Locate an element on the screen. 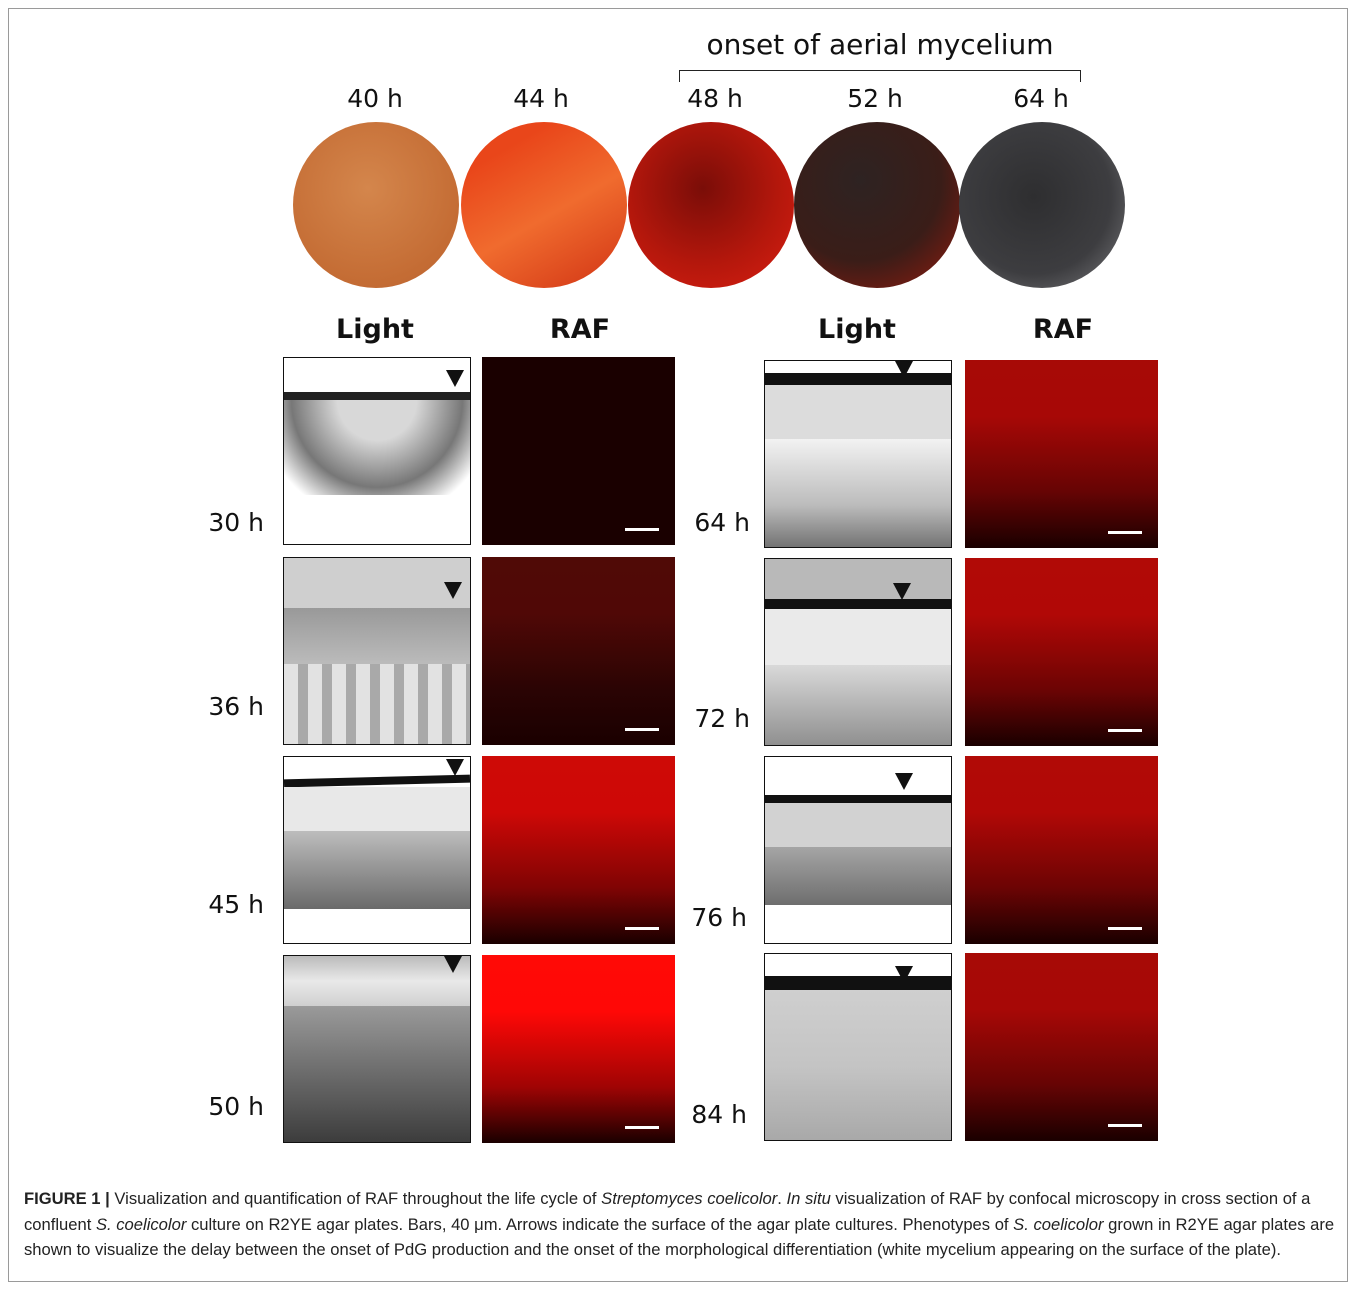  time-label-50h: 50 h is located at coordinates (236, 1106).